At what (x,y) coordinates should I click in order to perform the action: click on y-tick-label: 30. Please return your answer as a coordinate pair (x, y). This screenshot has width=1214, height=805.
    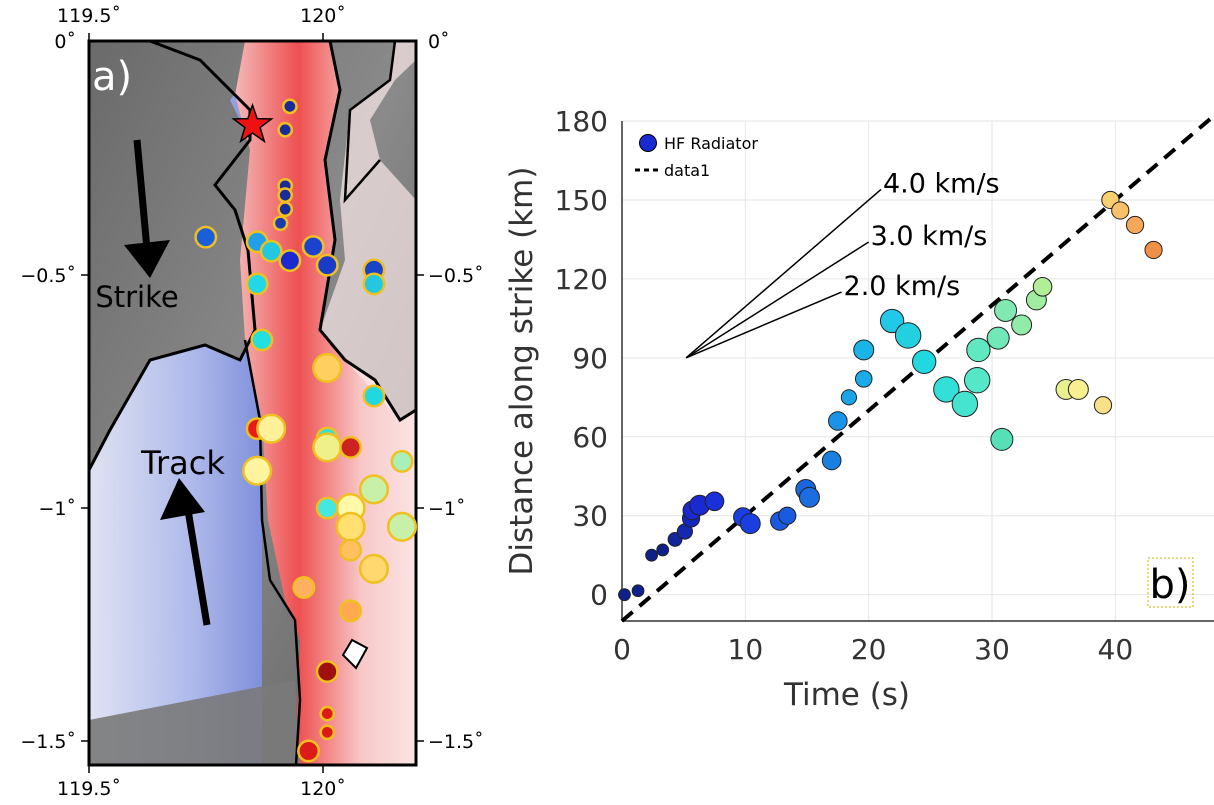
    Looking at the image, I should click on (590, 516).